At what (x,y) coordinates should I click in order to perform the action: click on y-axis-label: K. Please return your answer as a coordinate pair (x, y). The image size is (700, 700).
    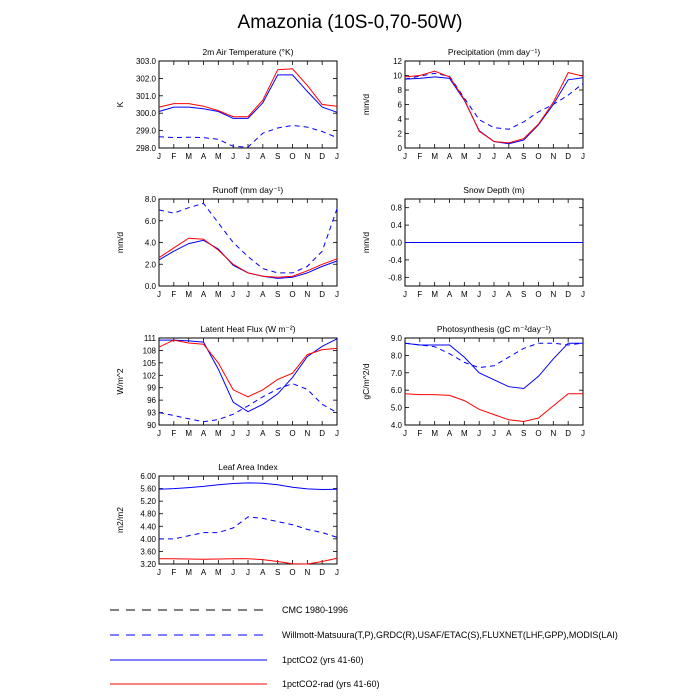
    Looking at the image, I should click on (120, 104).